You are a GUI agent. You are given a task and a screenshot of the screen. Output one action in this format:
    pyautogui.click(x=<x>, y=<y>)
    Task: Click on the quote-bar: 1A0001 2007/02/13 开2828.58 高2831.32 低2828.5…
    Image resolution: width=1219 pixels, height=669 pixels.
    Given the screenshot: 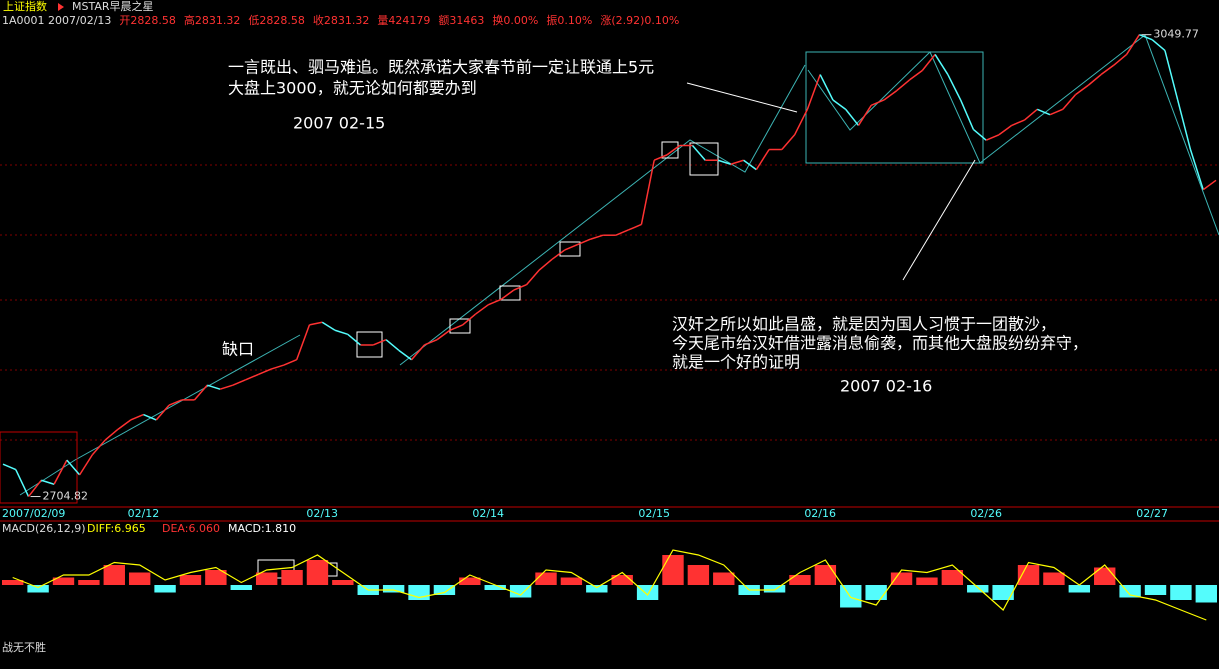 What is the action you would take?
    pyautogui.click(x=340, y=20)
    